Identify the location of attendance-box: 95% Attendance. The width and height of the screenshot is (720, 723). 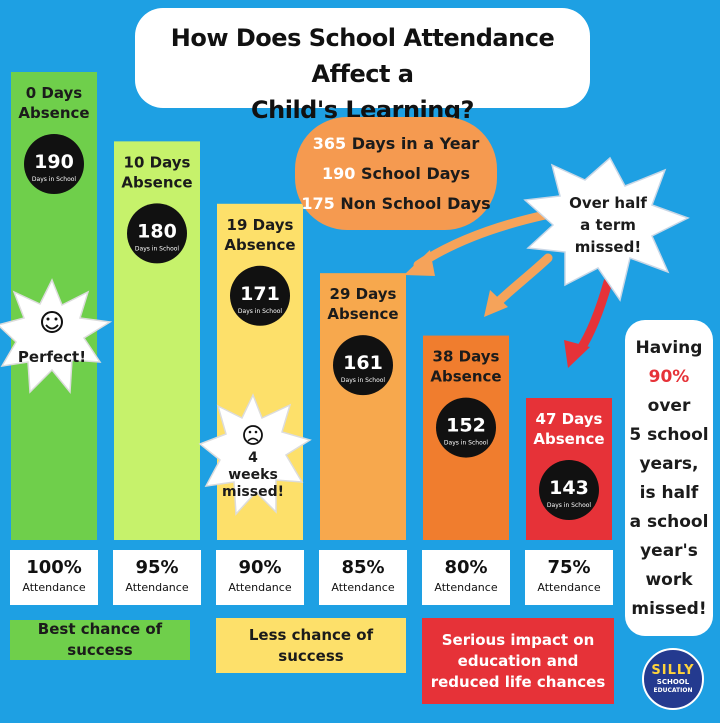
(157, 577).